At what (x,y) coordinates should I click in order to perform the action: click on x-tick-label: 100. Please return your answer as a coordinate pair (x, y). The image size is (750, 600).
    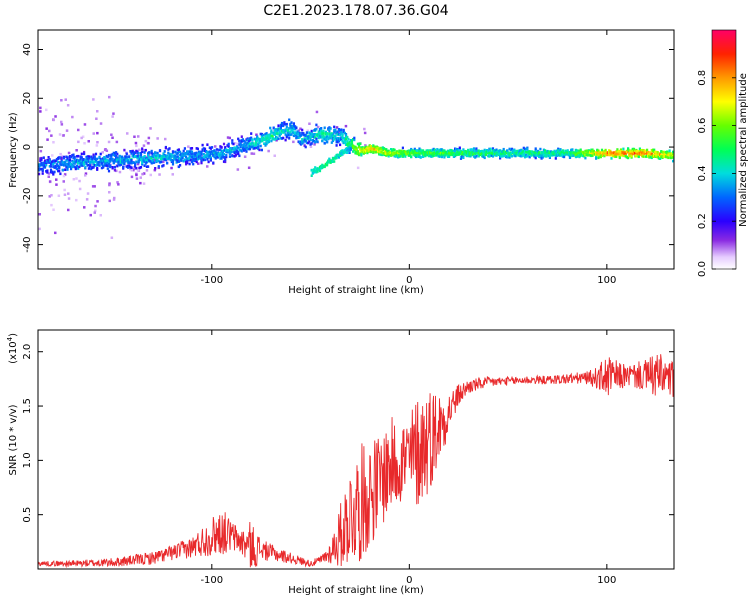
    Looking at the image, I should click on (606, 580).